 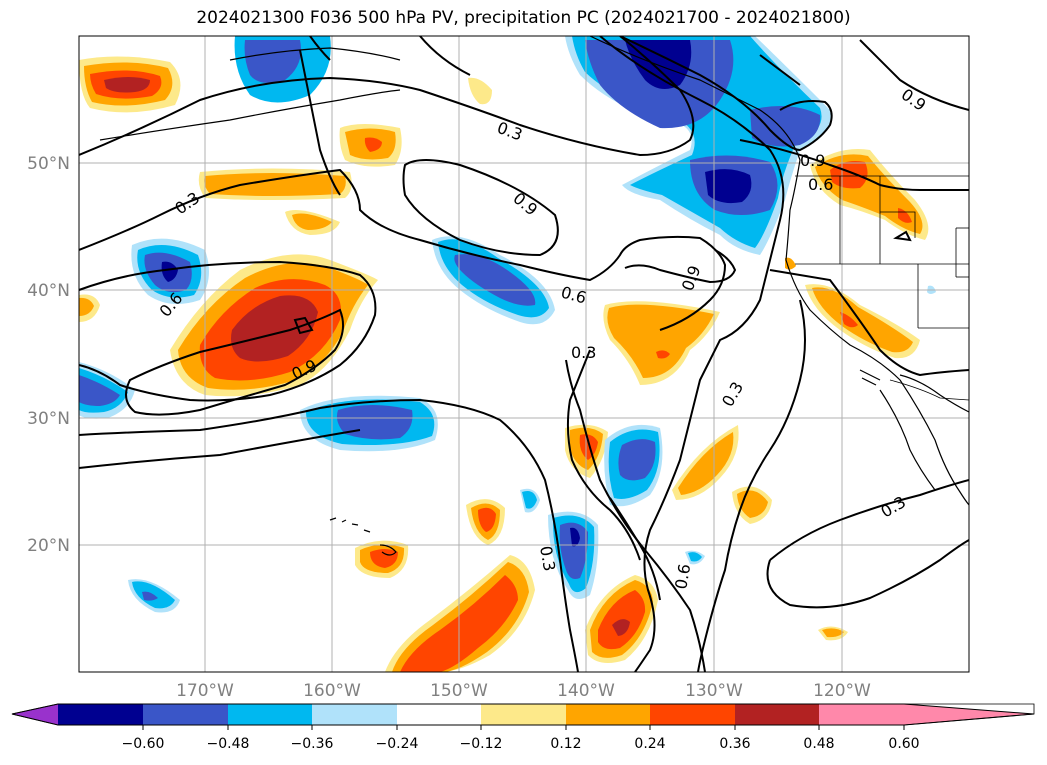 What do you see at coordinates (48, 291) in the screenshot?
I see `lat-label: 40°N` at bounding box center [48, 291].